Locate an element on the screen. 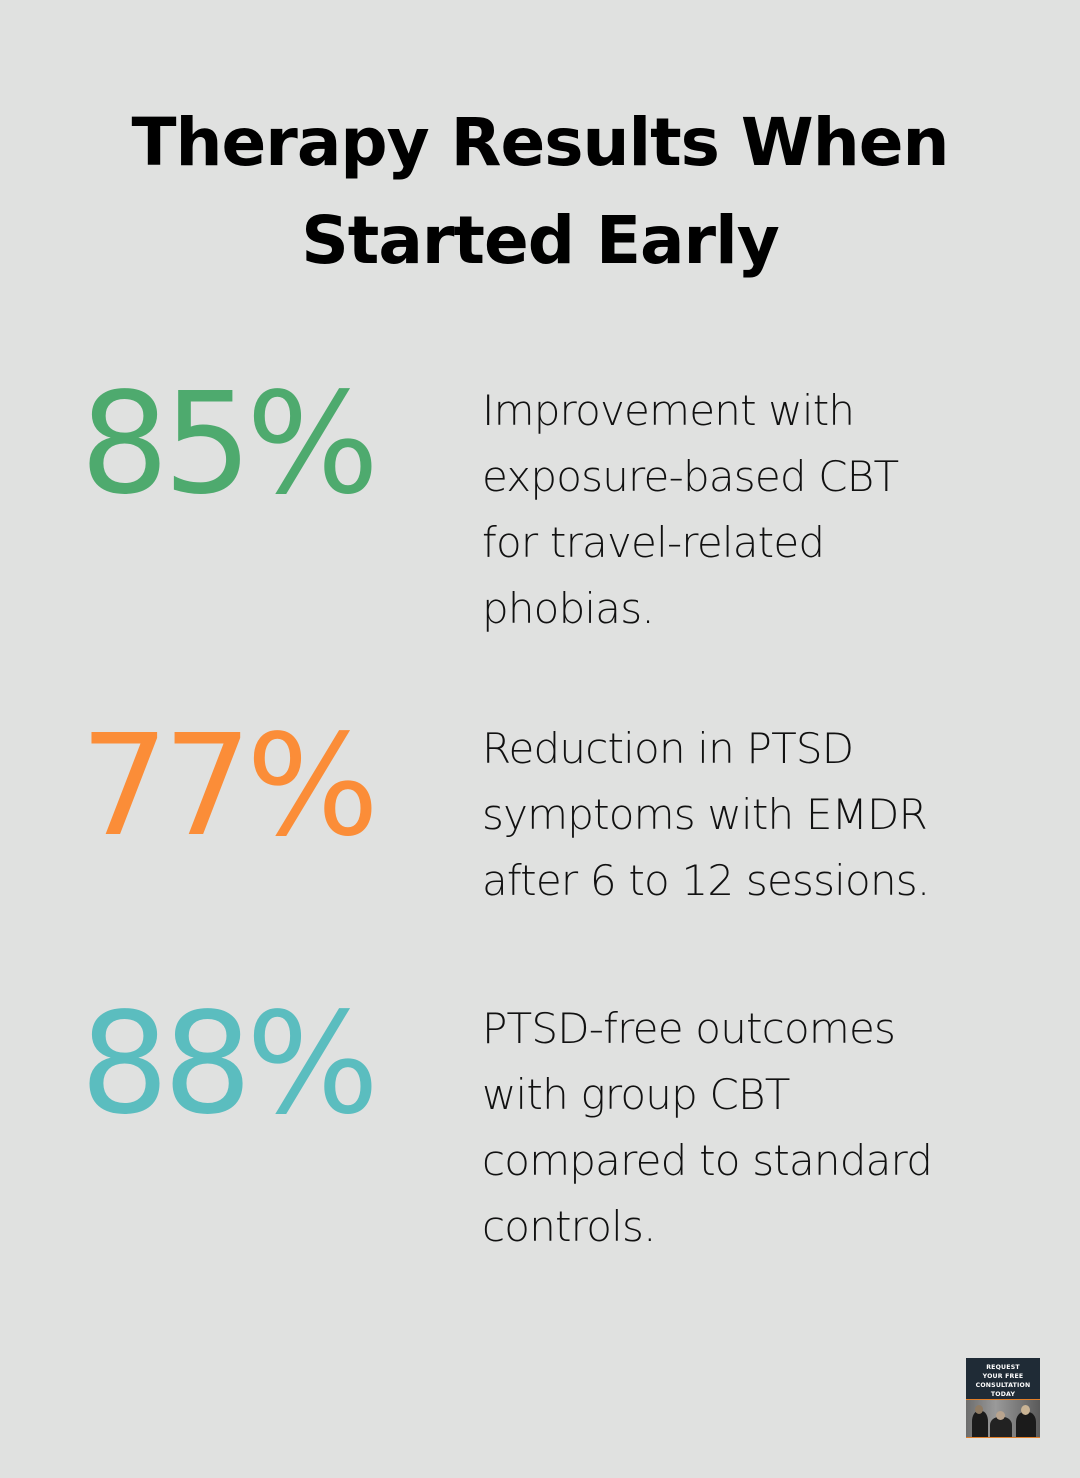  title-line-2: Started Early is located at coordinates (540, 240).